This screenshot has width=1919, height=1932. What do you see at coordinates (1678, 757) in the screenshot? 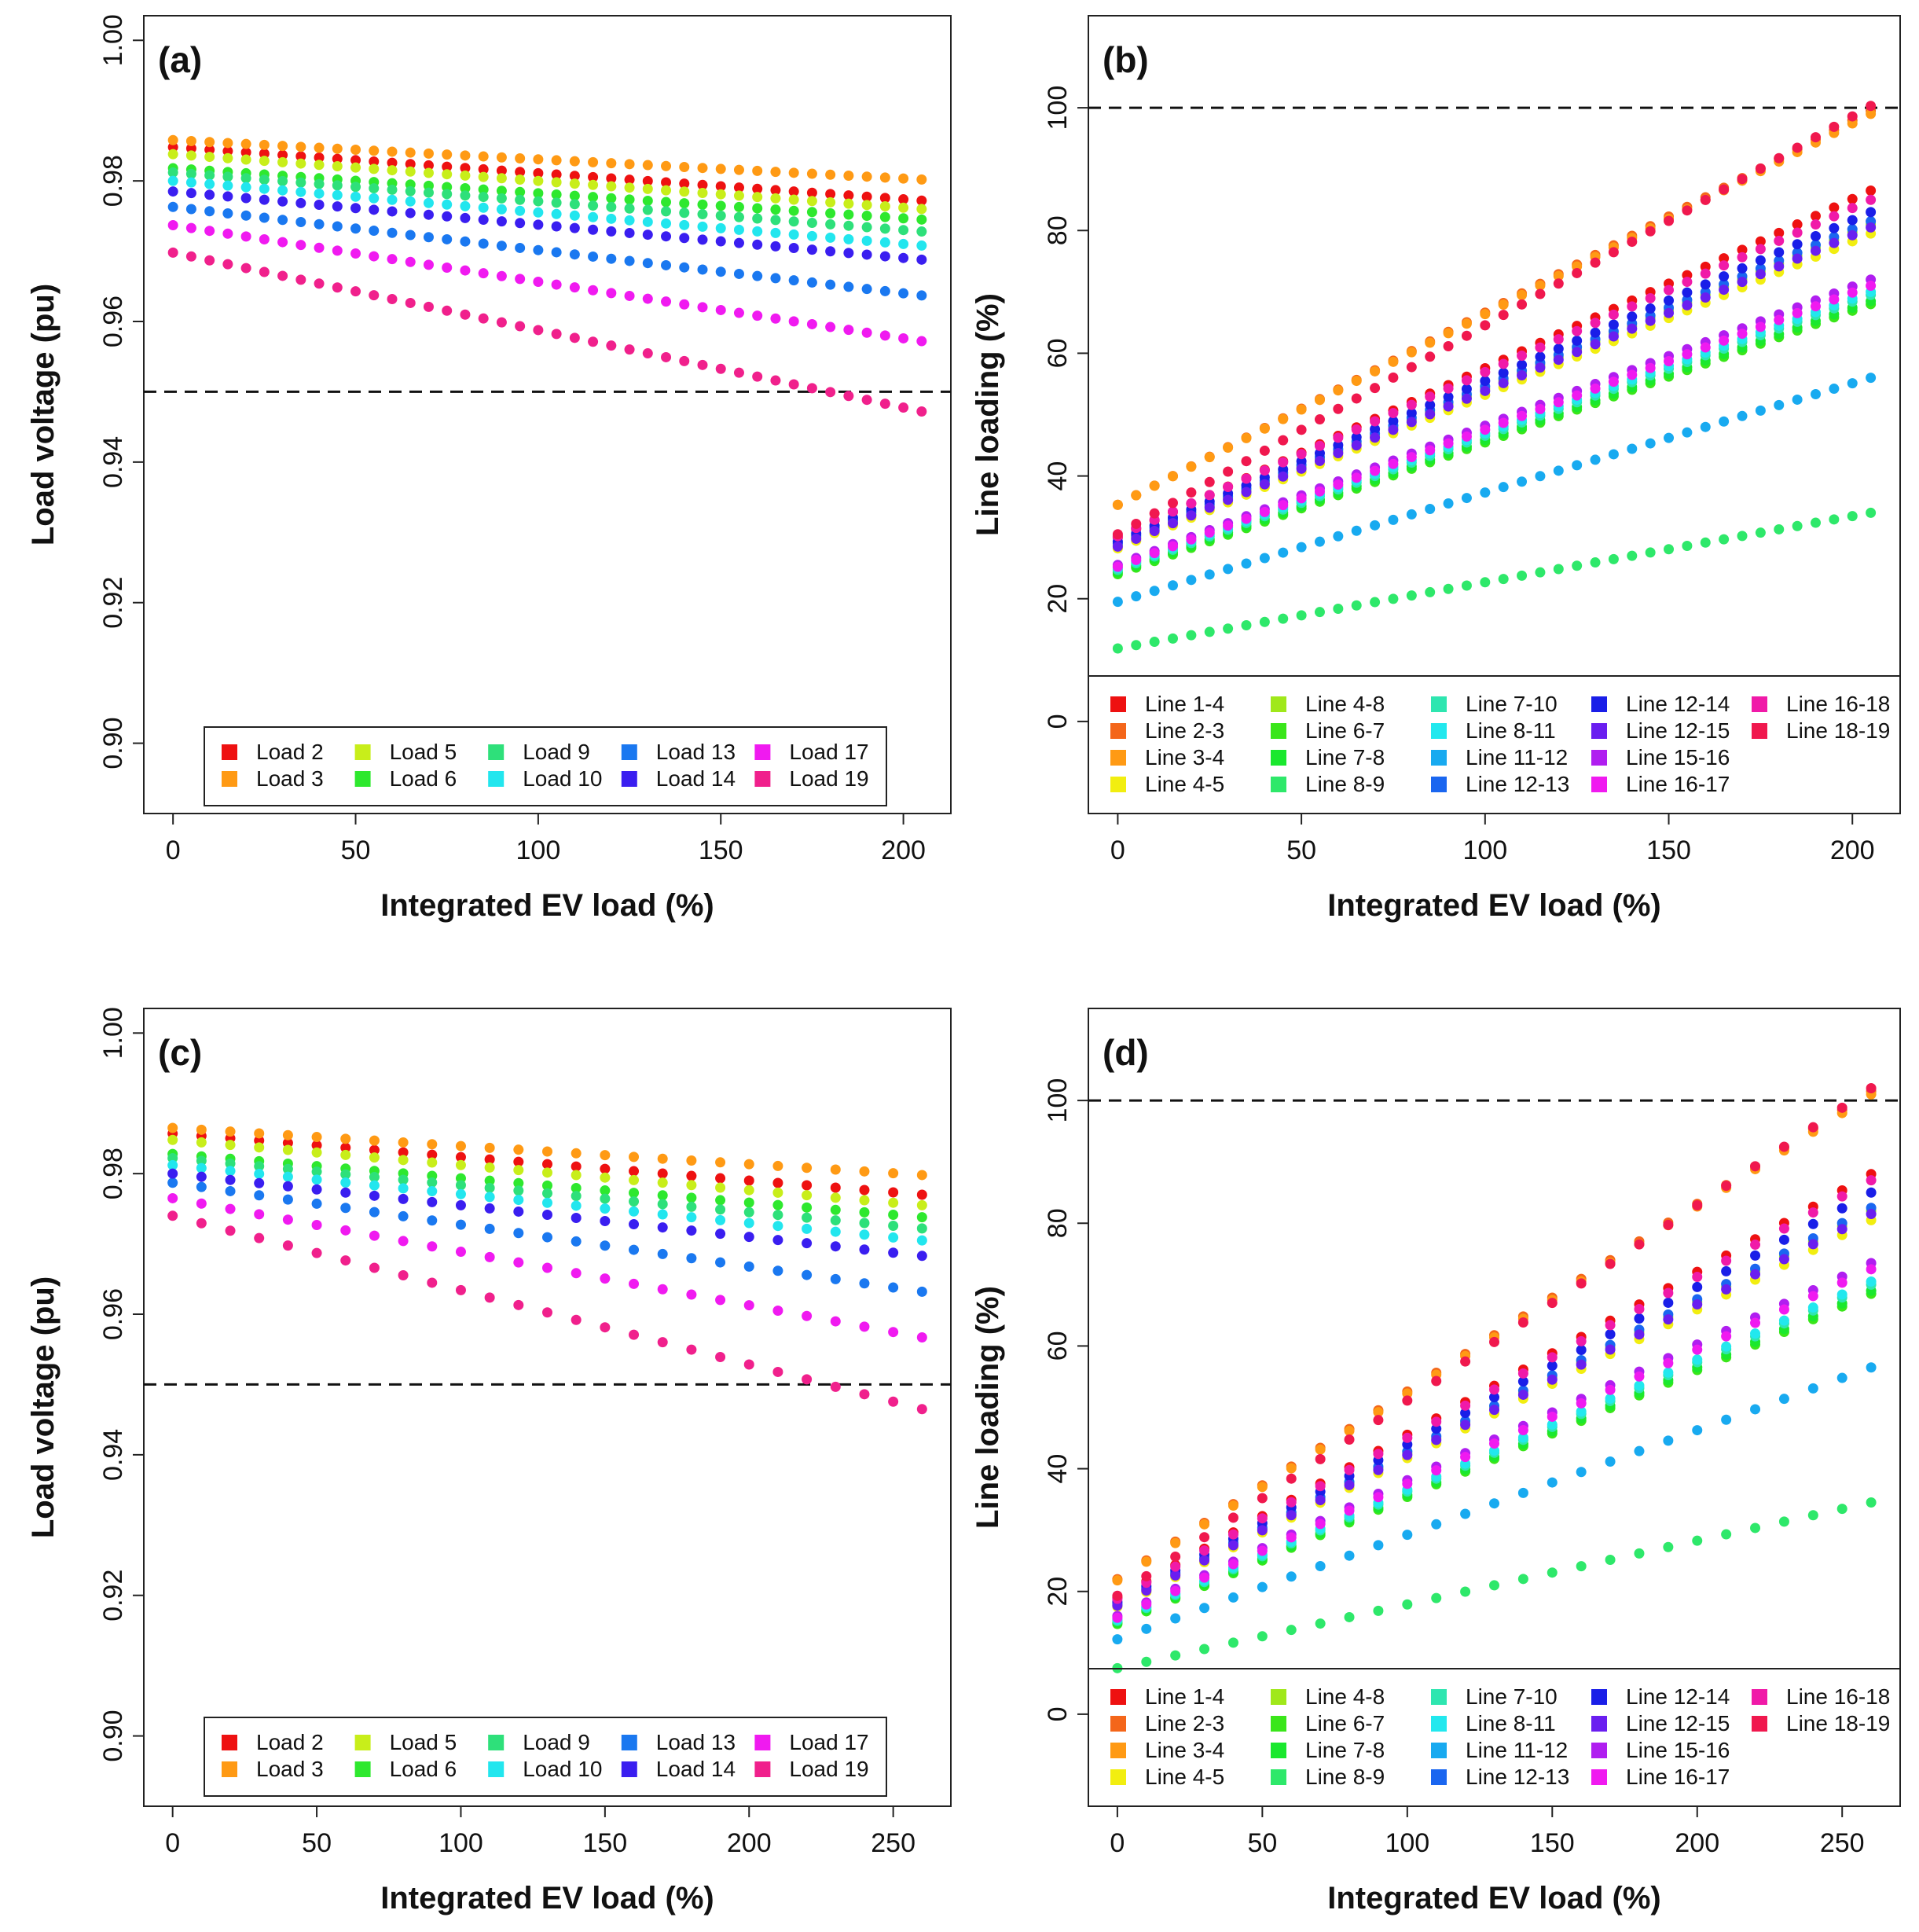
I see `legend-label: Line 15-16` at bounding box center [1678, 757].